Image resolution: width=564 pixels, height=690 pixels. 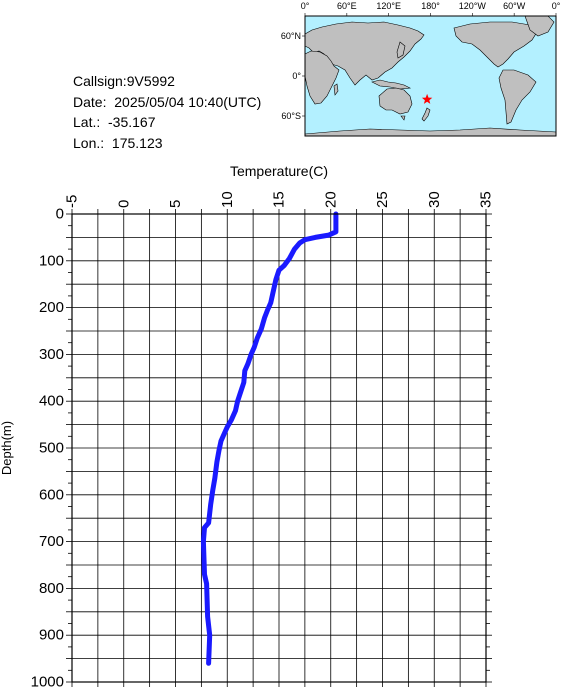 What do you see at coordinates (51, 354) in the screenshot?
I see `y-tick-label: 300` at bounding box center [51, 354].